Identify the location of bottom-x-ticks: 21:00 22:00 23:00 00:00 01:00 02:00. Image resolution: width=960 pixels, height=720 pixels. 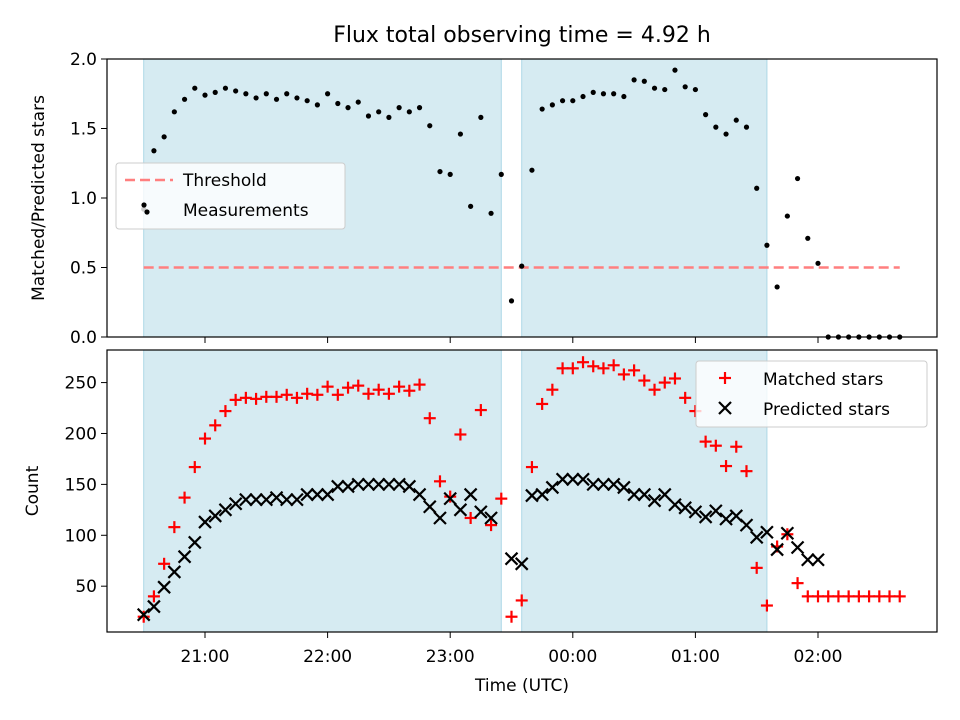
(512, 649).